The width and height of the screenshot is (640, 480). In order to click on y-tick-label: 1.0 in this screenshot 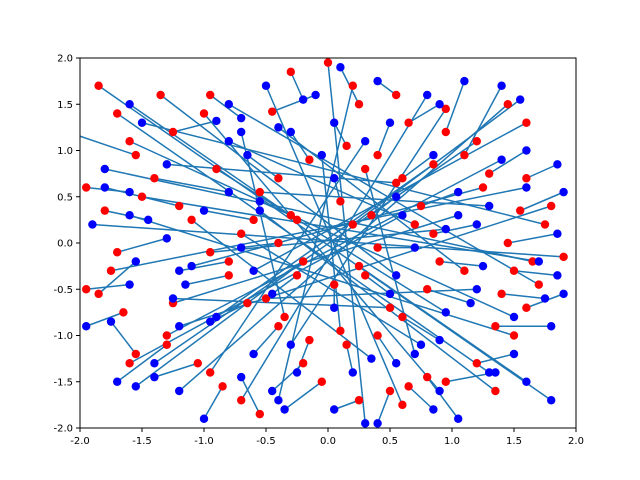, I will do `click(65, 151)`.